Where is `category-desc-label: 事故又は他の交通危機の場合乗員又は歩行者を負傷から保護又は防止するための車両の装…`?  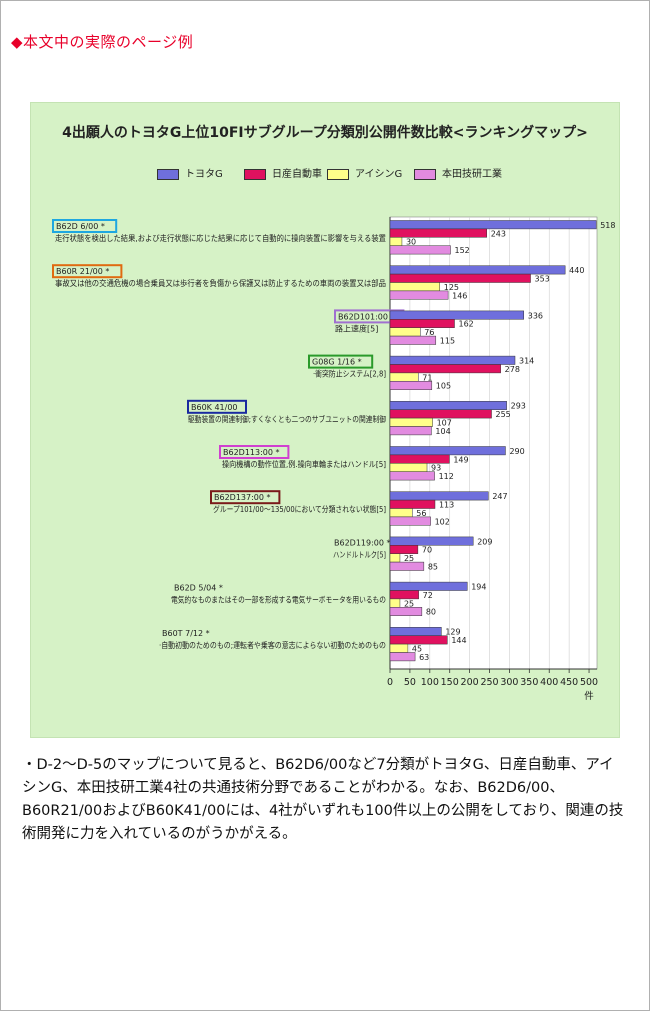 category-desc-label: 事故又は他の交通危機の場合乗員又は歩行者を負傷から保護又は防止するための車両の装… is located at coordinates (220, 283).